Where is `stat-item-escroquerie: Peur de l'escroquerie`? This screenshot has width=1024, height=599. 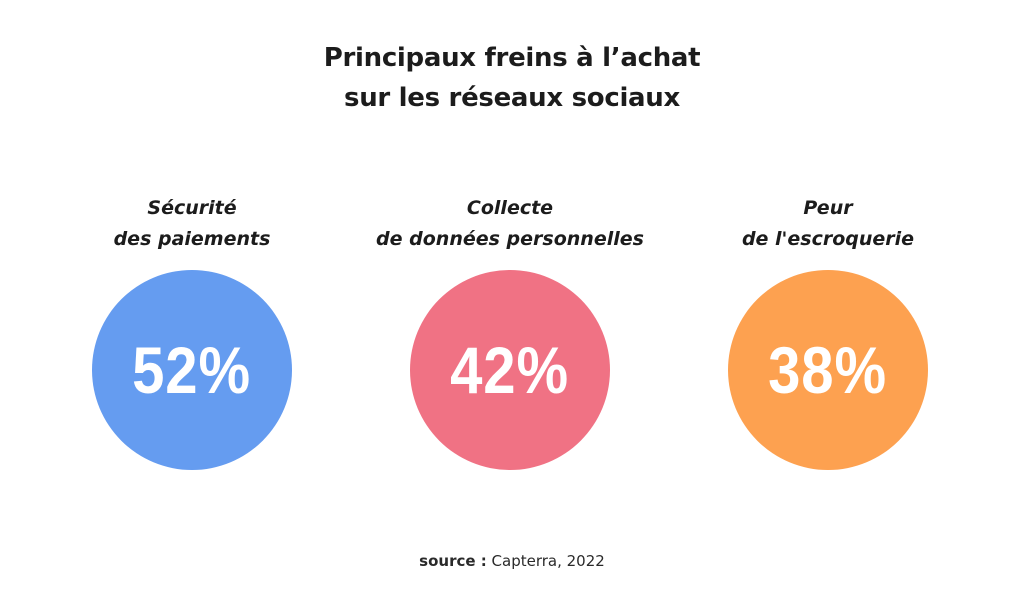
stat-item-escroquerie: Peur de l'escroquerie is located at coordinates (828, 224).